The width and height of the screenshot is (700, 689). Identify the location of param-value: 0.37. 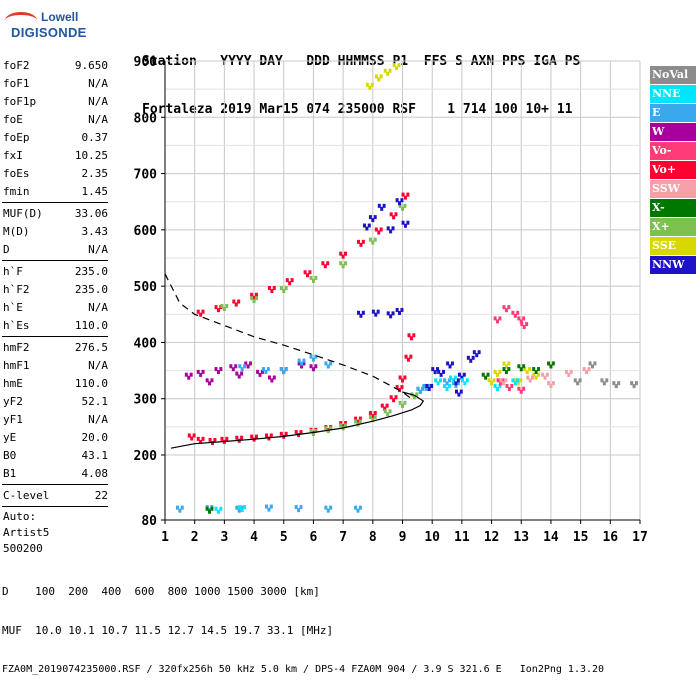
(95, 137).